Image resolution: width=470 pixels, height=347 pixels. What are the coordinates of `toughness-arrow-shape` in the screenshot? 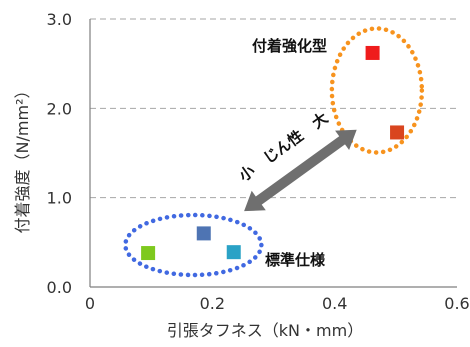 It's located at (300, 170).